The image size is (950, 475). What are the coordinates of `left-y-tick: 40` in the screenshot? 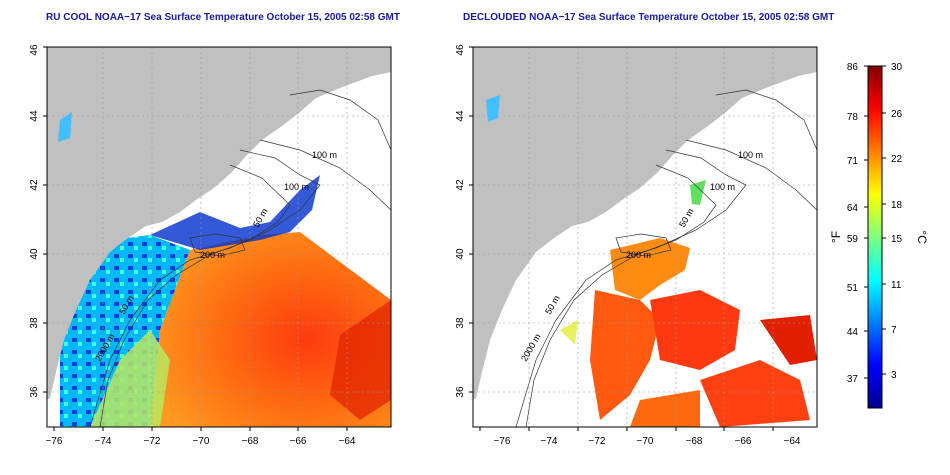 It's located at (34, 254).